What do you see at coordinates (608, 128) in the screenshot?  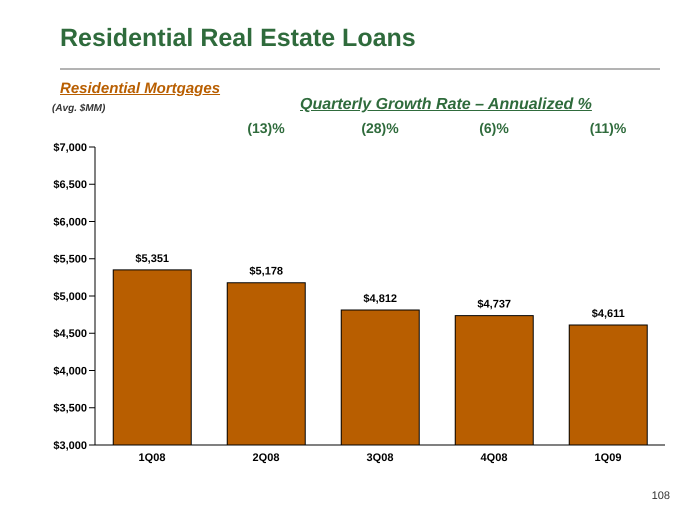 I see `text: (11)%` at bounding box center [608, 128].